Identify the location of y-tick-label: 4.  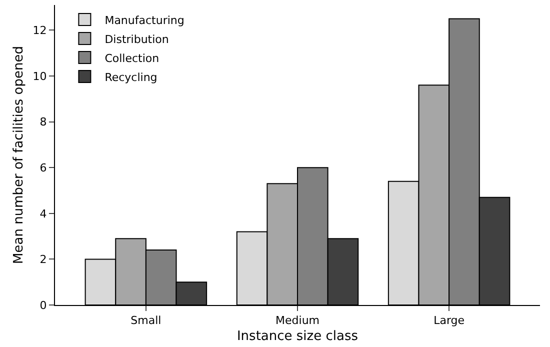
(43, 213).